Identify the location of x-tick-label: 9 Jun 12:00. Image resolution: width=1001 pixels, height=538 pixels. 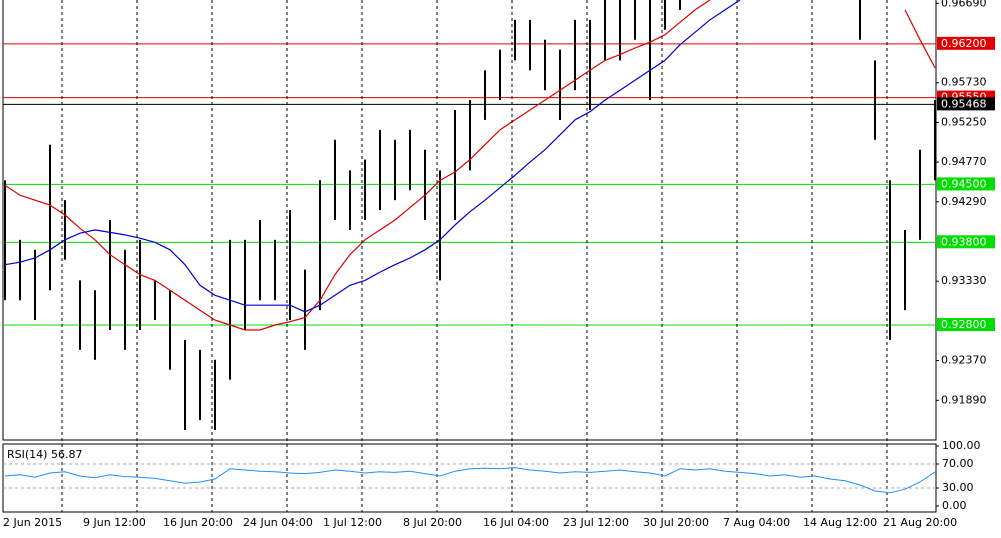
(114, 522).